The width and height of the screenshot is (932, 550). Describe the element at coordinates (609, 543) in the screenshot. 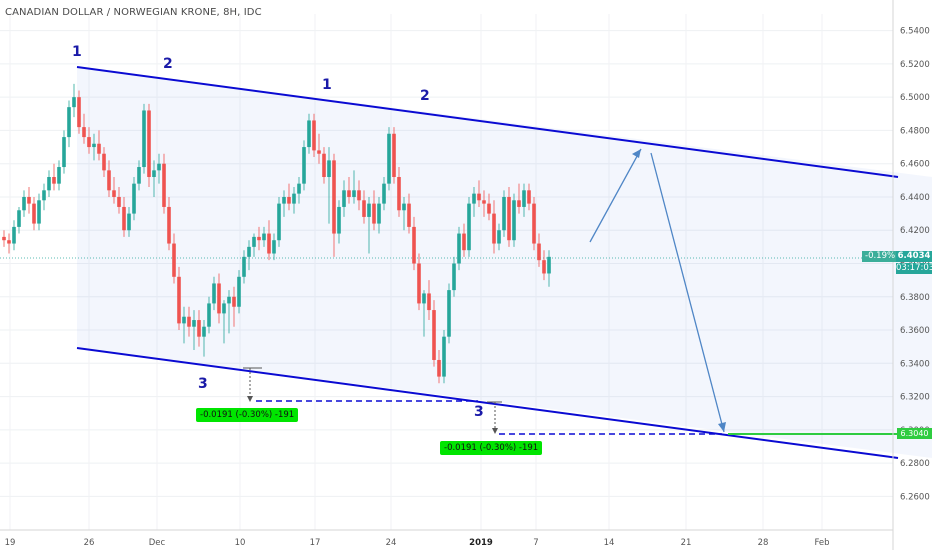

I see `x-tick-label: 14` at that location.